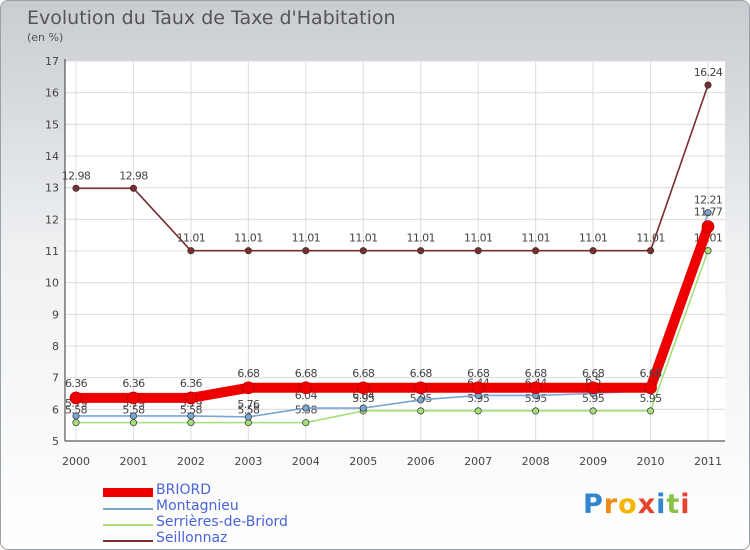  Describe the element at coordinates (192, 538) in the screenshot. I see `legend-label-seillonnaz: Seillonnaz` at that location.